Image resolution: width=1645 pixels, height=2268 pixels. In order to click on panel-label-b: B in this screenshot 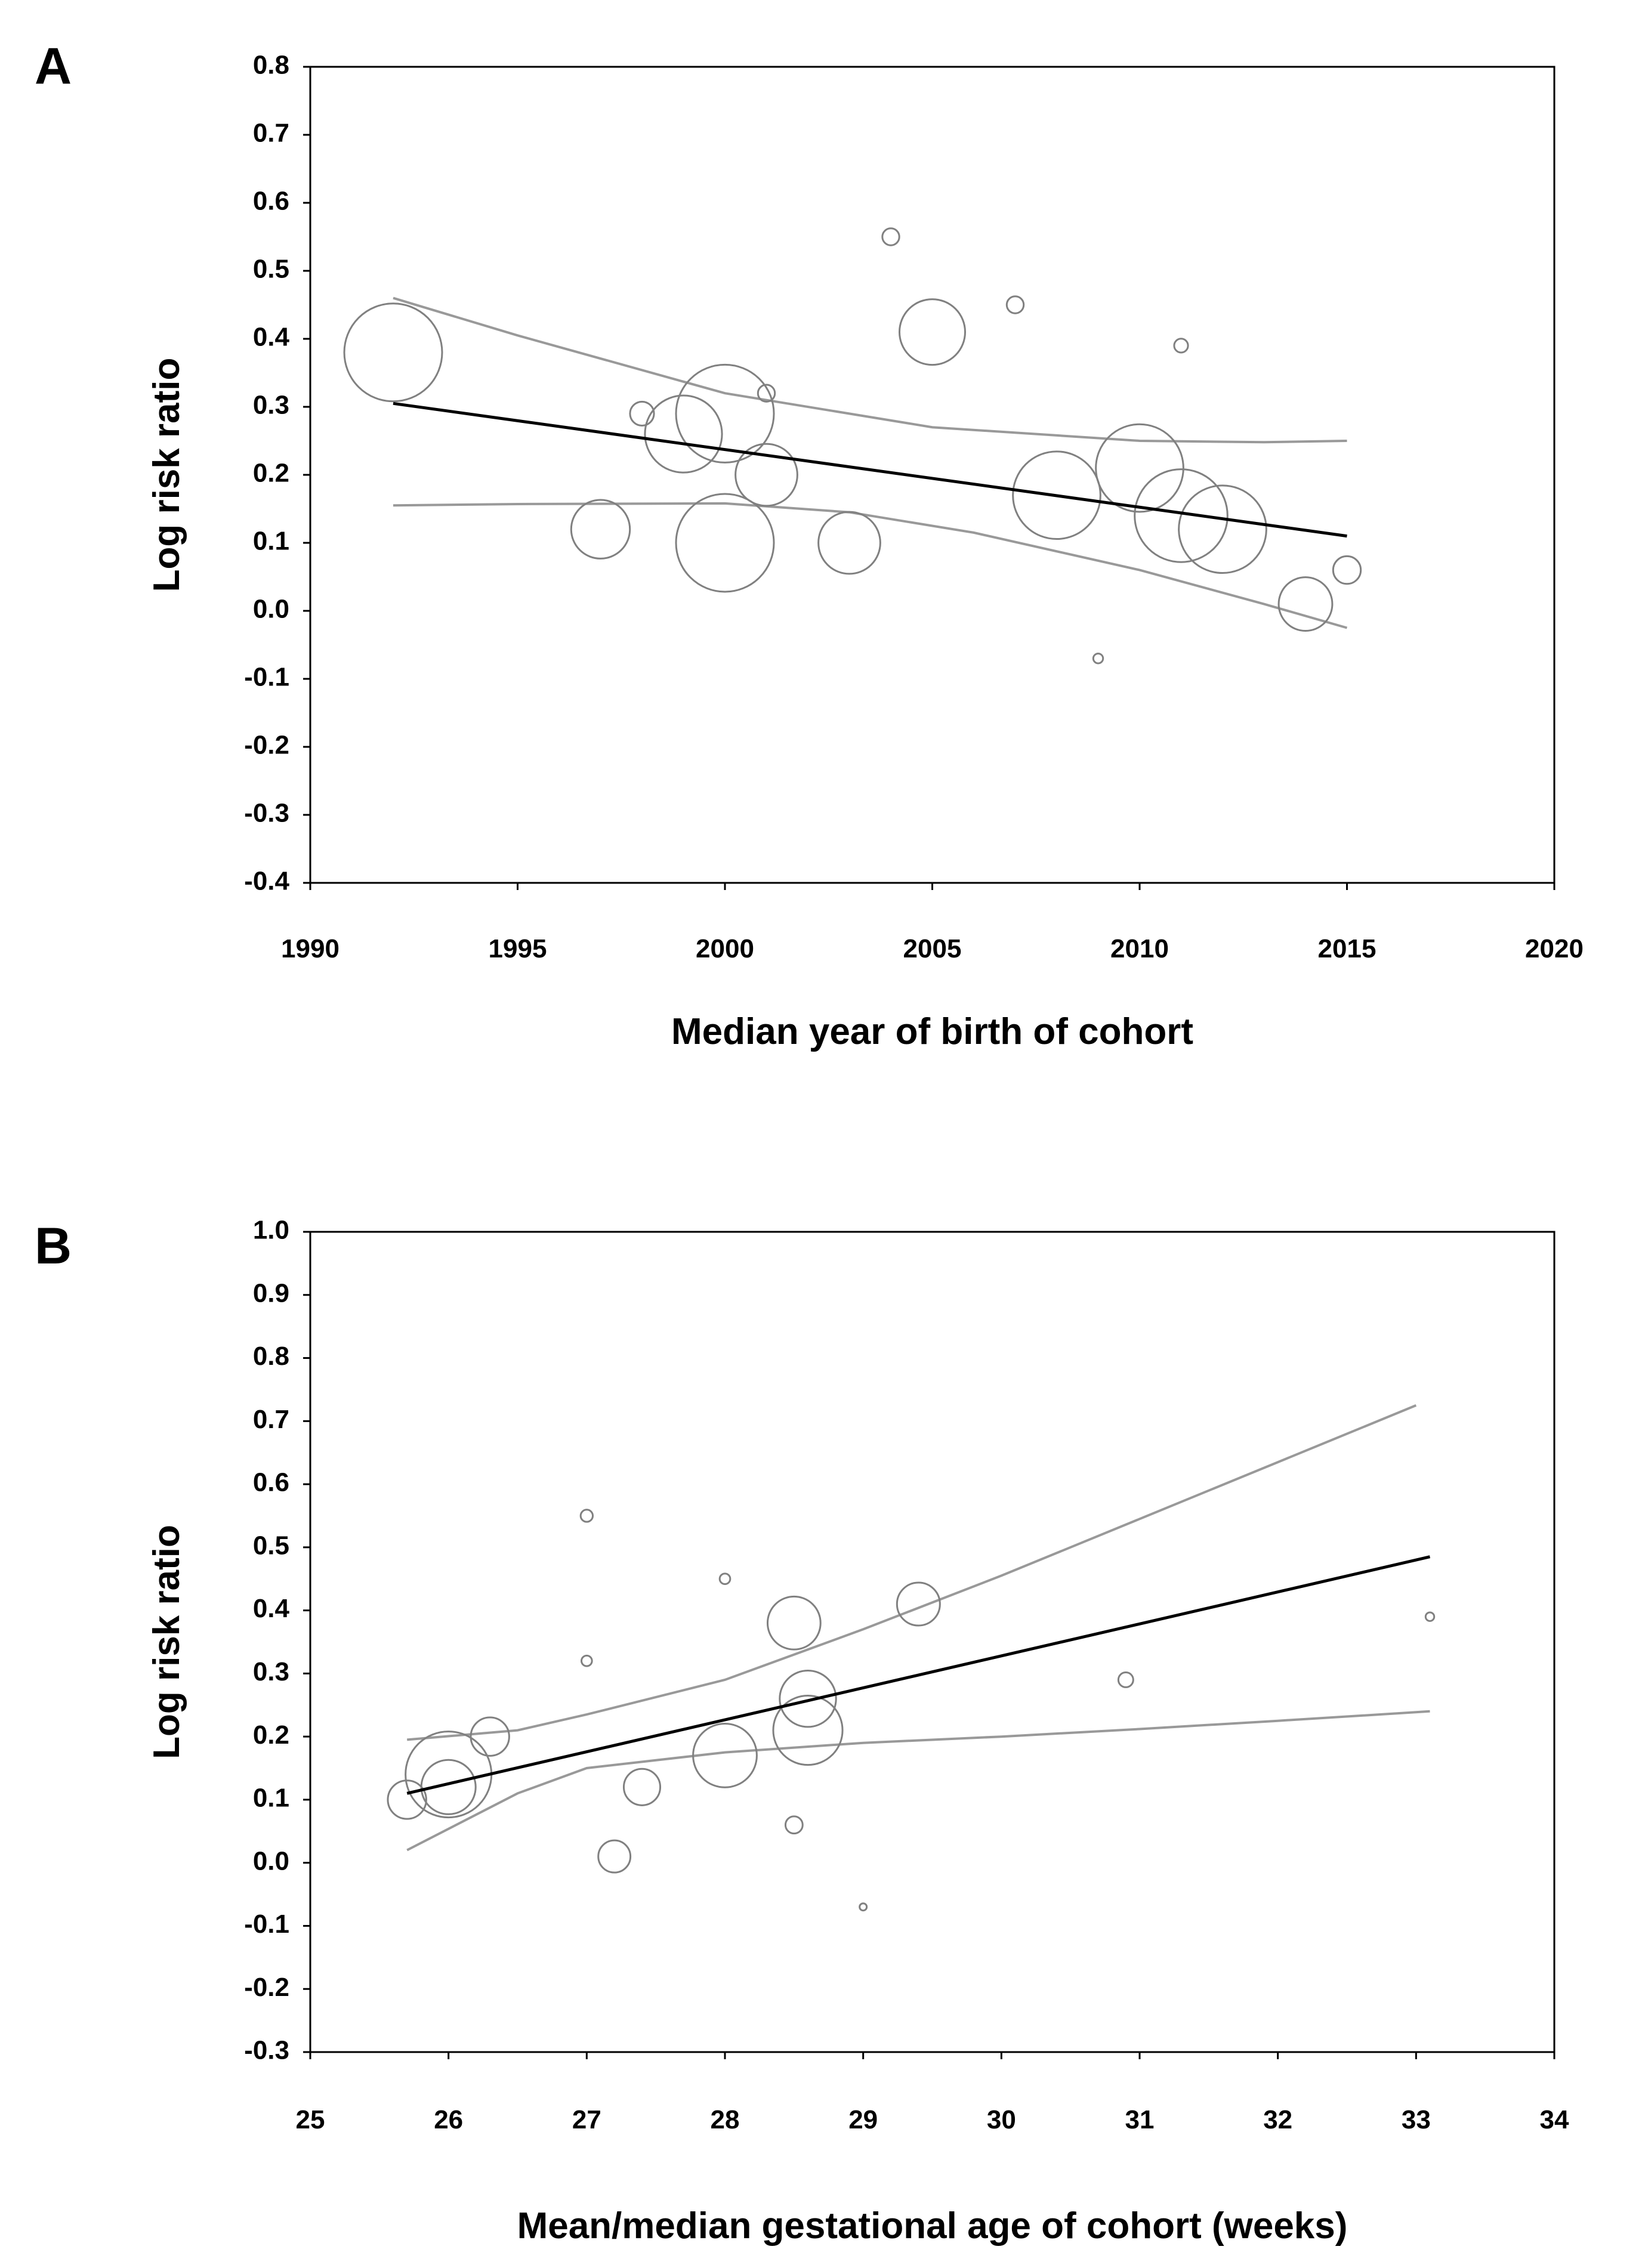, I will do `click(53, 1246)`.